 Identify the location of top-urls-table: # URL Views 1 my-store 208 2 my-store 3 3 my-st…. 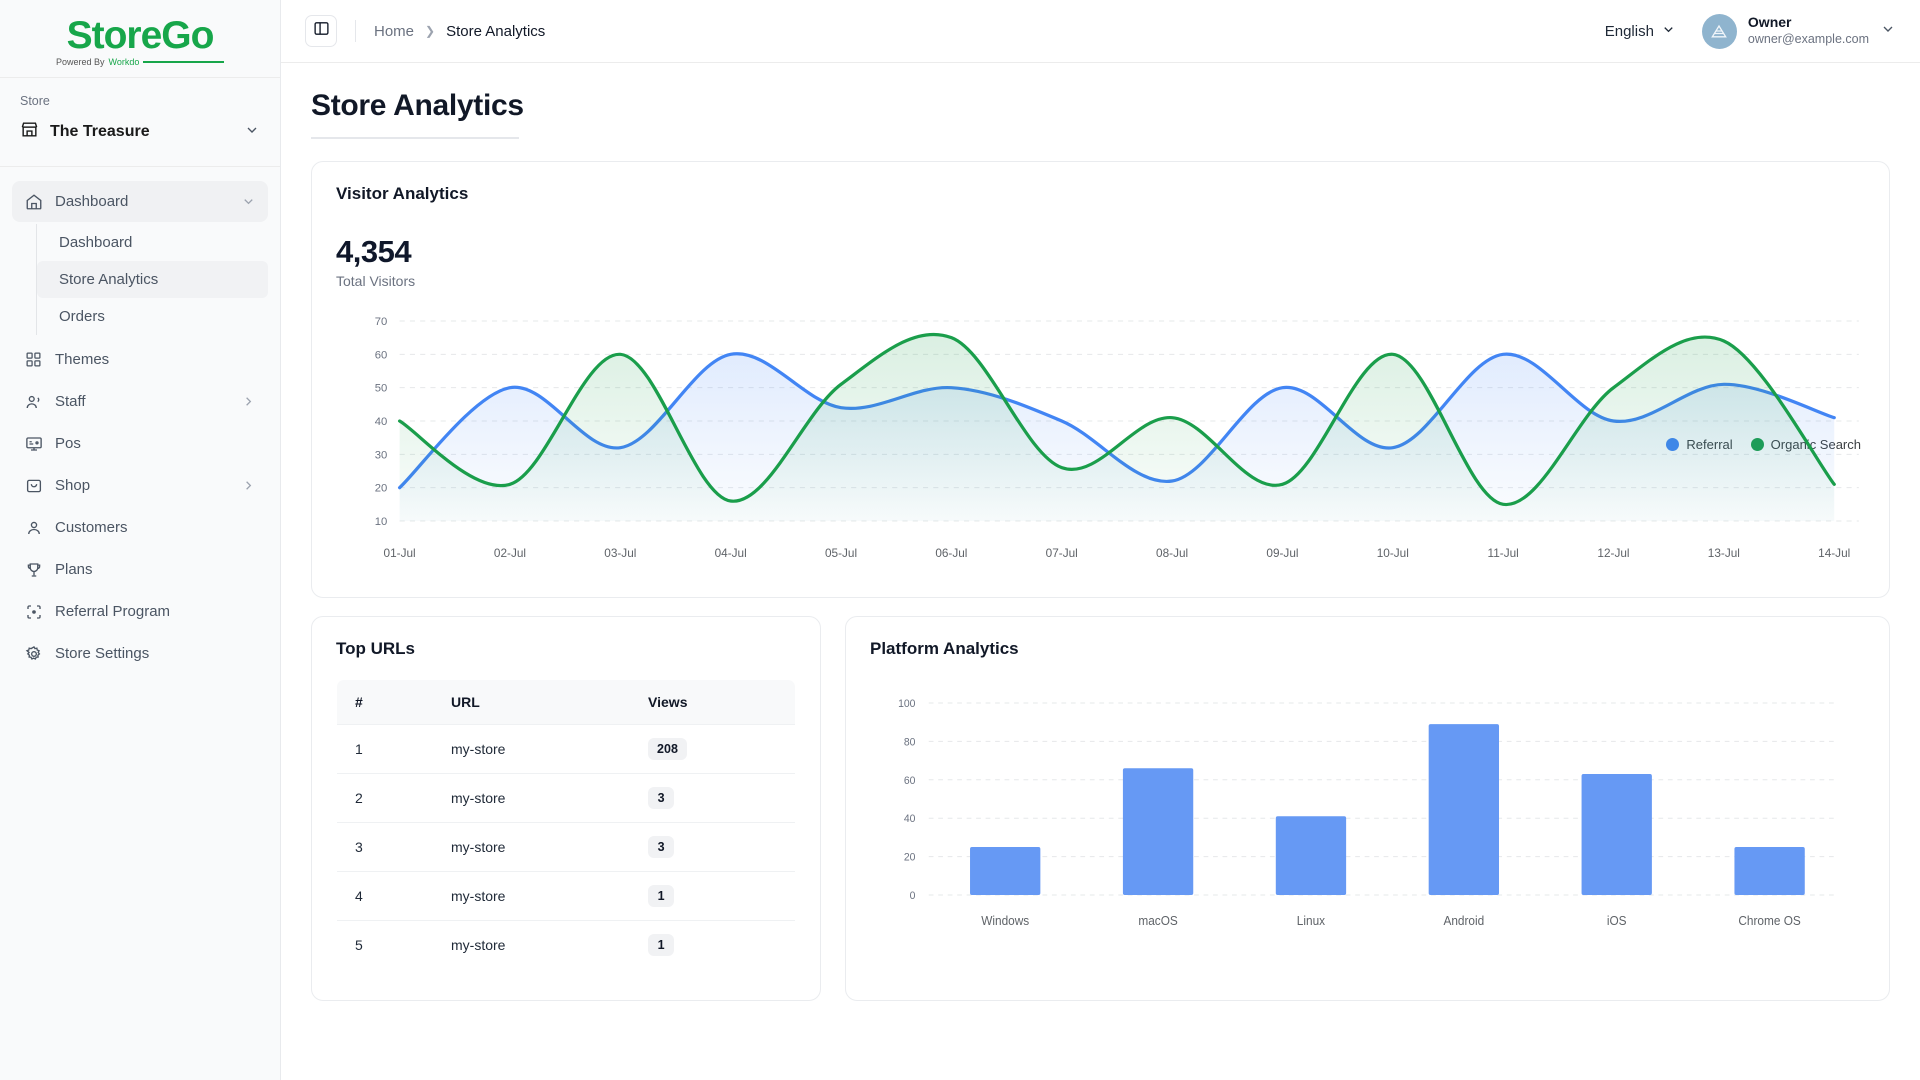
(566, 824).